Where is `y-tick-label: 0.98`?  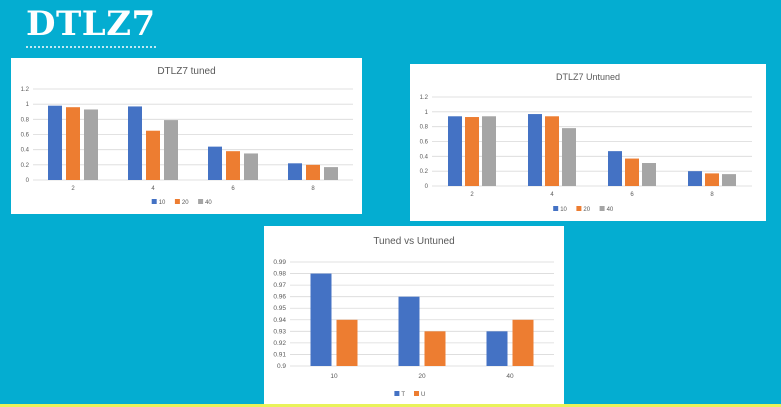 y-tick-label: 0.98 is located at coordinates (279, 274).